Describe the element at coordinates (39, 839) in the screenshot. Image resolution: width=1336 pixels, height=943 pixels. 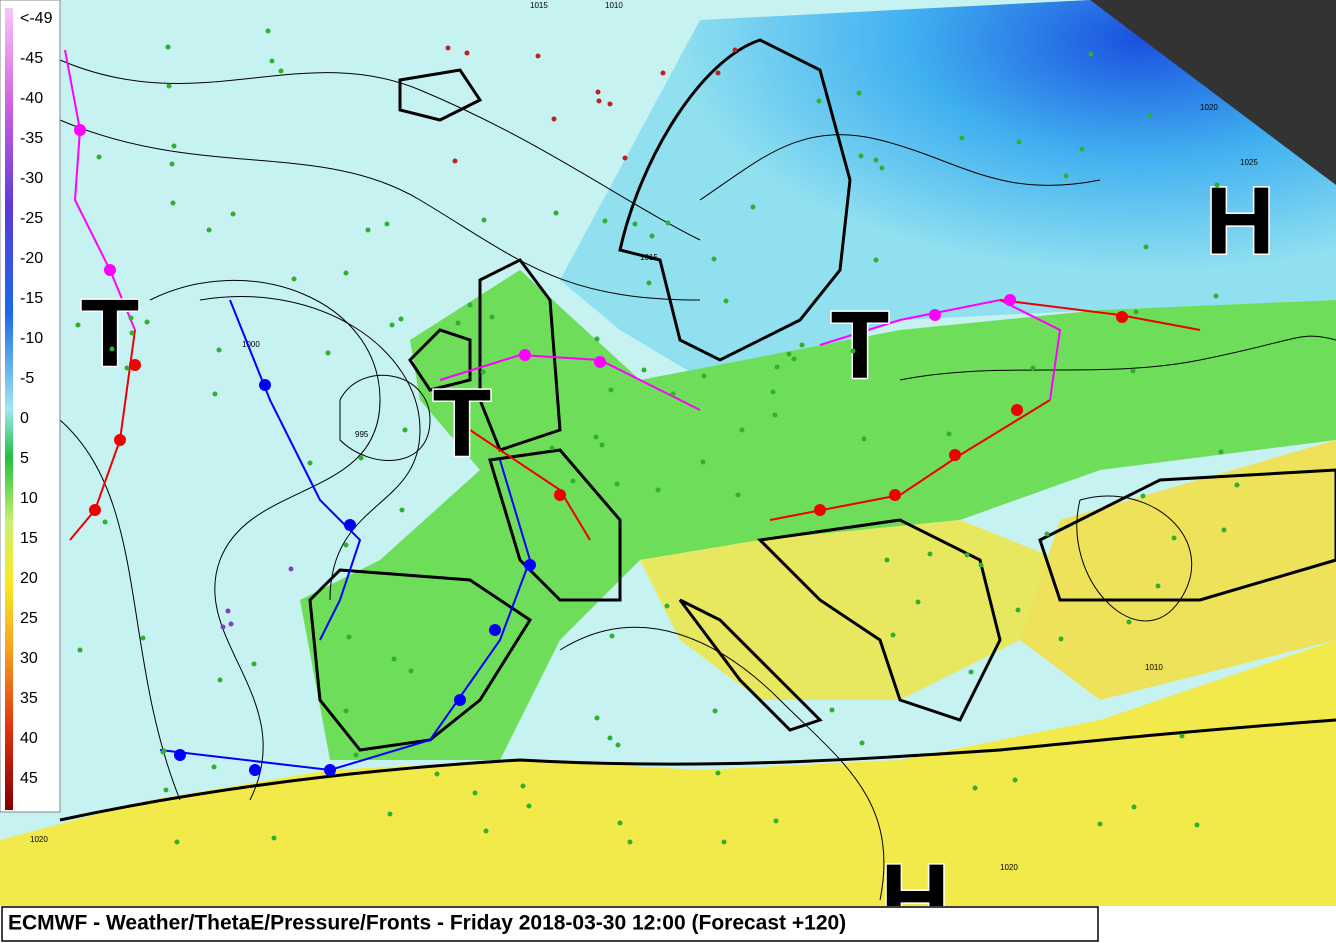
I see `isobar-label: 1020` at that location.